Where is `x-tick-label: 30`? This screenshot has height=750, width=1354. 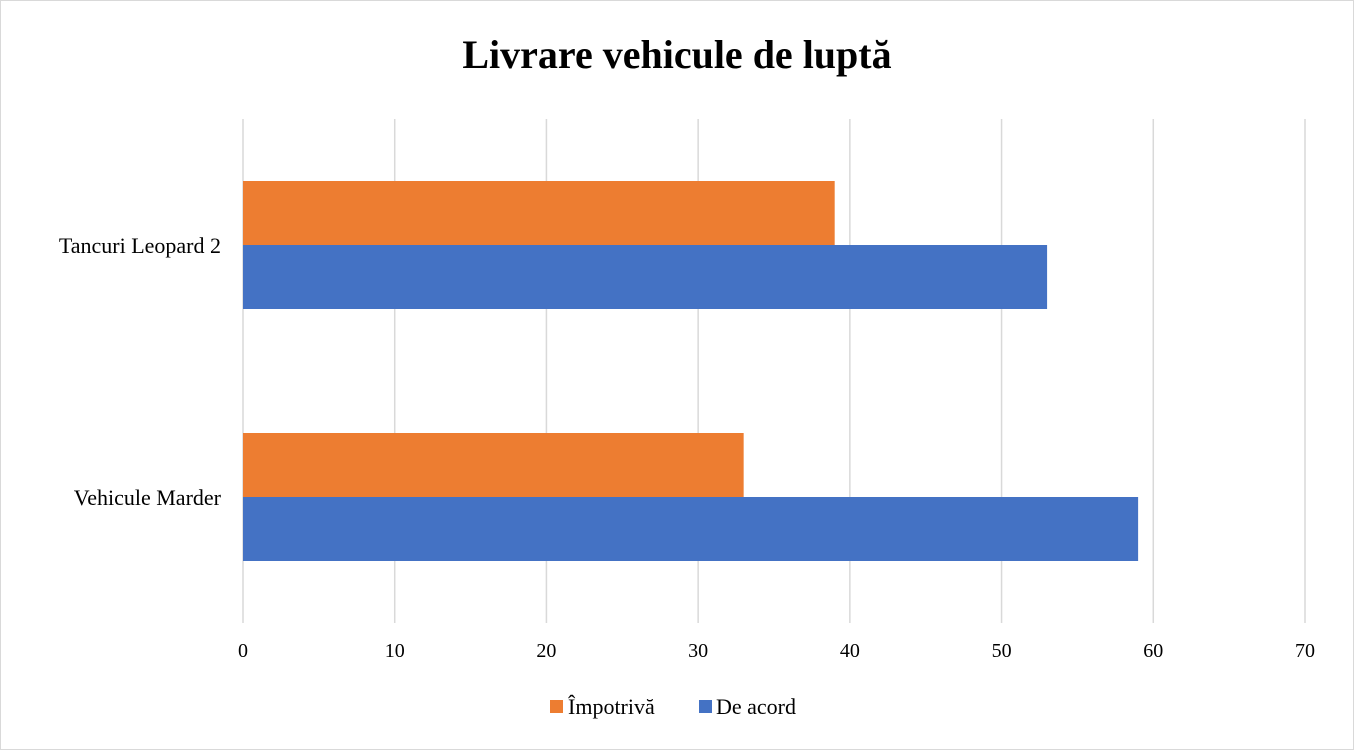
x-tick-label: 30 is located at coordinates (698, 651).